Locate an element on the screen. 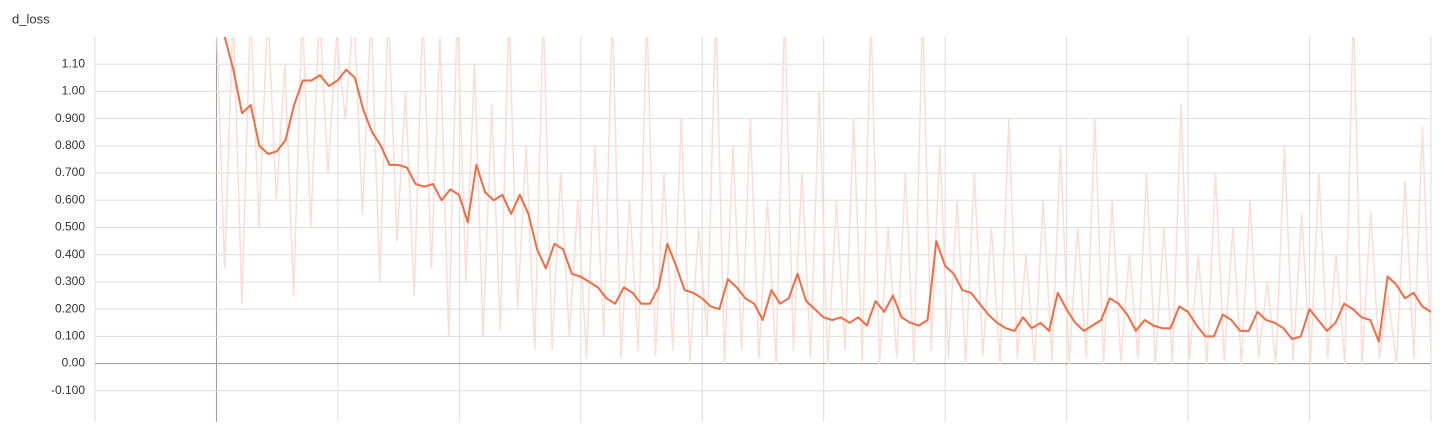 This screenshot has height=435, width=1444. y-tick-label: -0.100 is located at coordinates (68, 390).